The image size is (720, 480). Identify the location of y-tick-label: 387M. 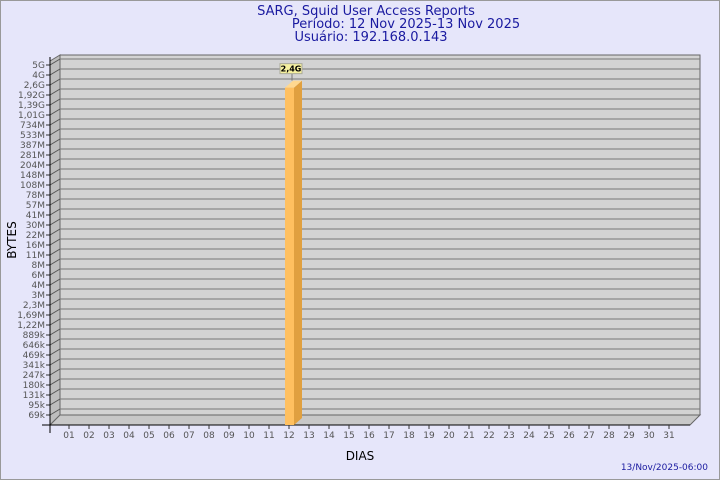
(32, 146).